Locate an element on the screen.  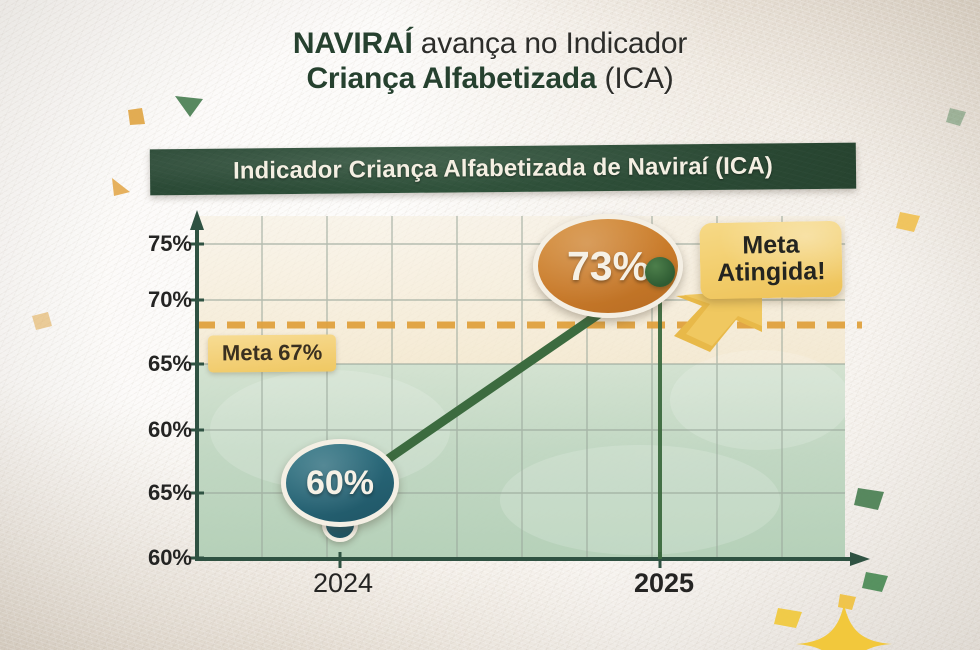
headline-line-1-rest: avança no Indicador is located at coordinates (550, 43).